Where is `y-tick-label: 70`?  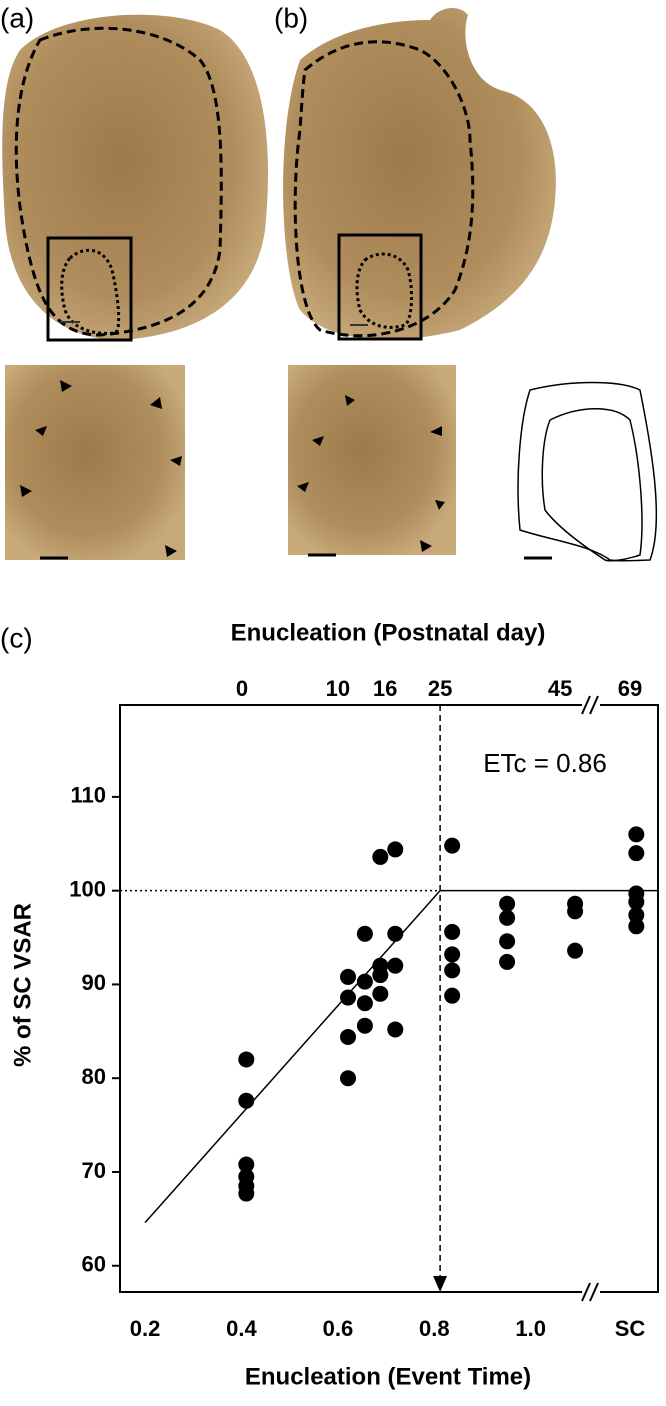
y-tick-label: 70 is located at coordinates (94, 1170).